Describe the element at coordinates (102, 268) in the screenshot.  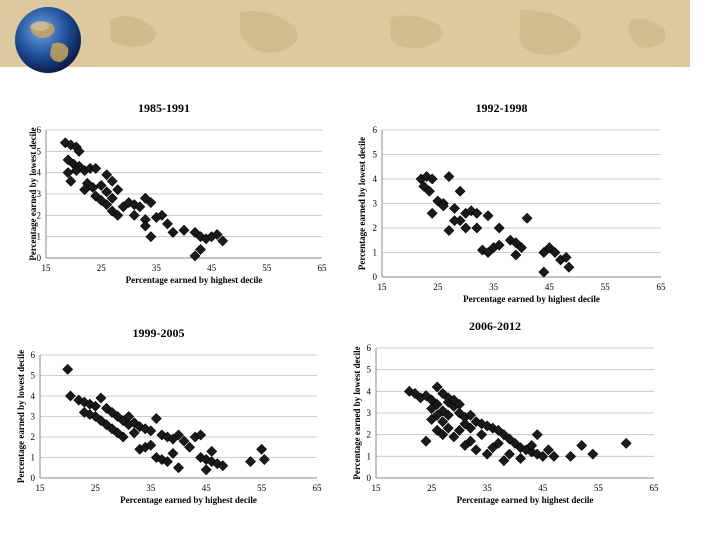
I see `x-tick-label: 25` at that location.